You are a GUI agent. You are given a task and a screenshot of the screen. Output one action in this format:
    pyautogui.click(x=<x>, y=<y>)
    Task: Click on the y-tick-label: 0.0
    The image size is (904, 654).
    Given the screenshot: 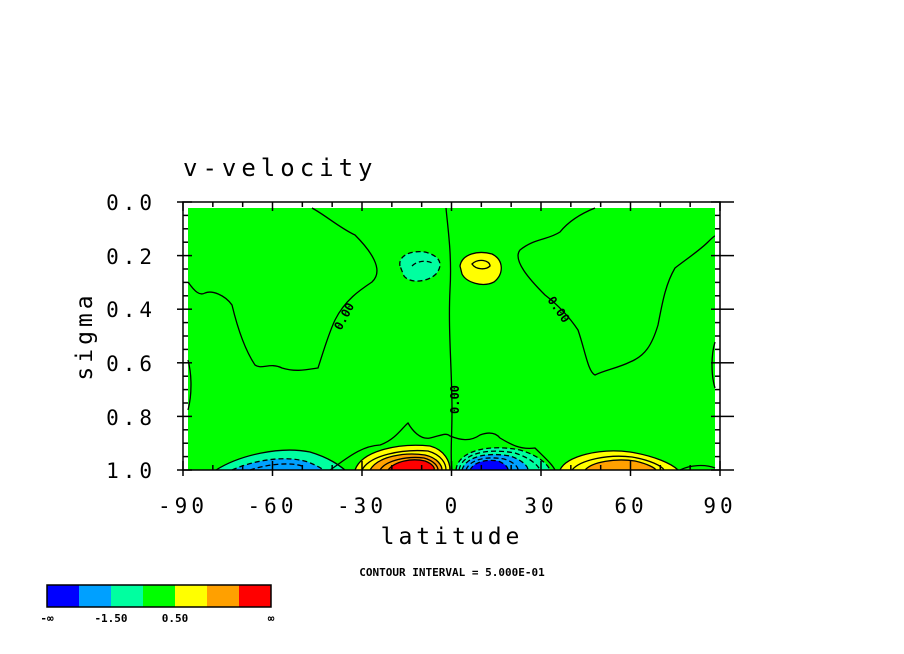 What is the action you would take?
    pyautogui.click(x=131, y=203)
    